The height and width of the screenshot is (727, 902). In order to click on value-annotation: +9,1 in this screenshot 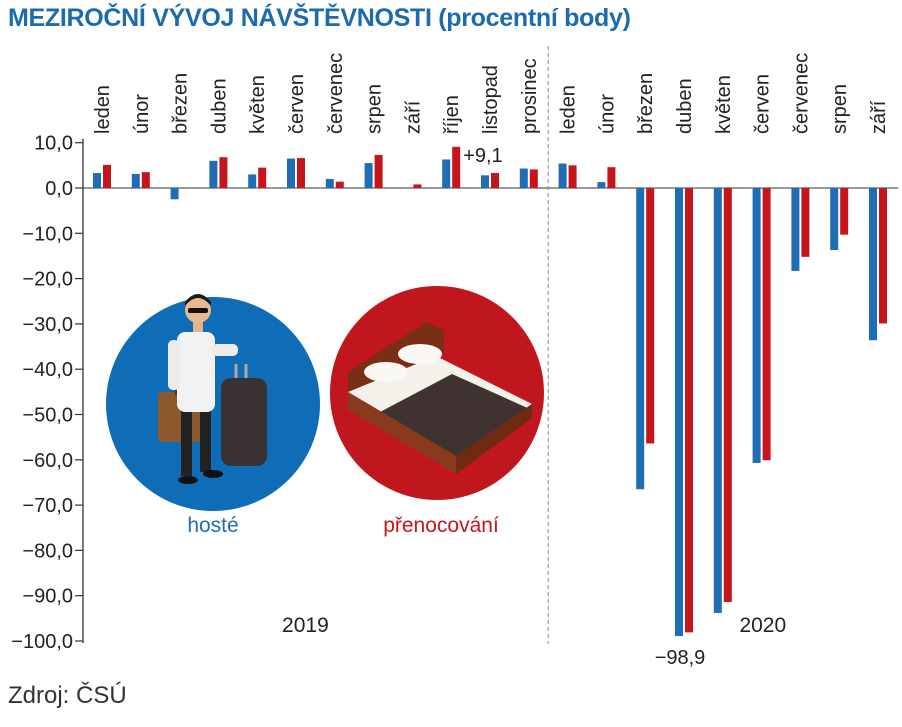, I will do `click(482, 156)`.